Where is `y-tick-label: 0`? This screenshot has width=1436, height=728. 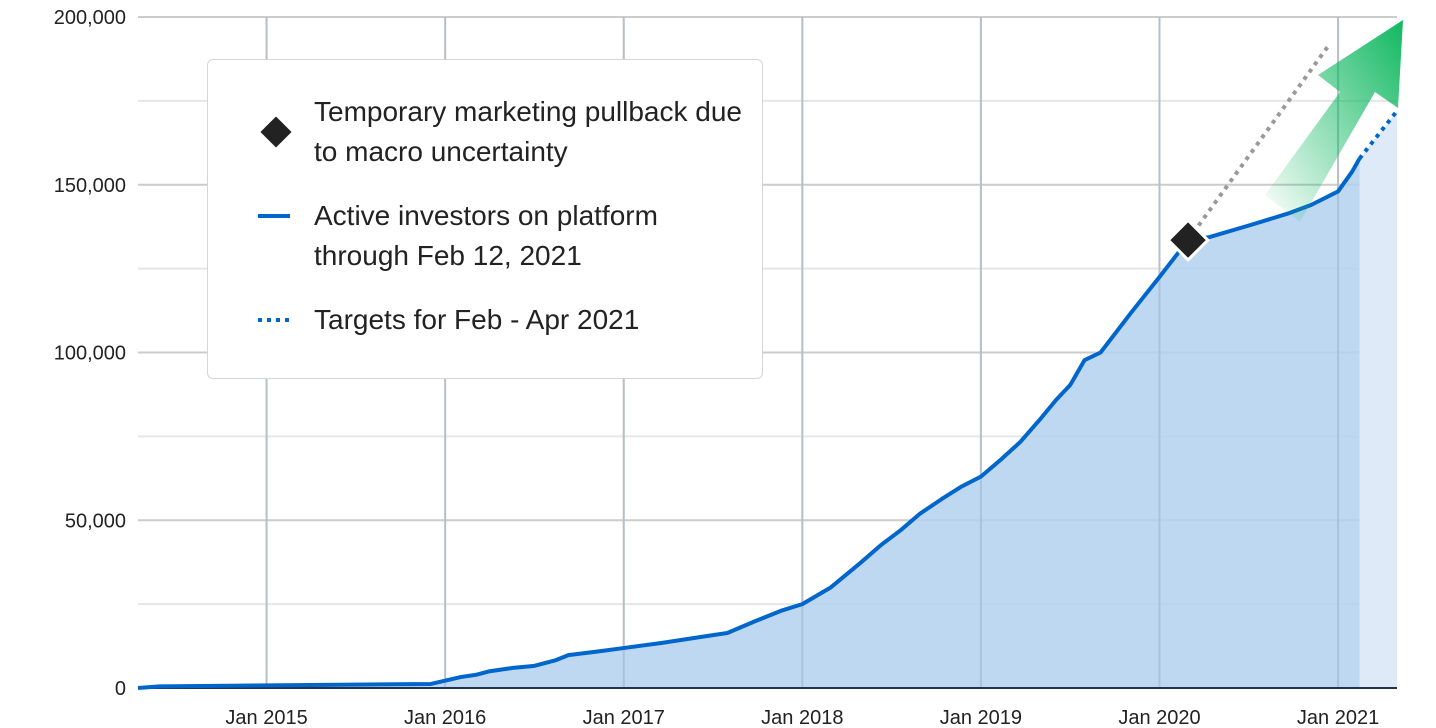 y-tick-label: 0 is located at coordinates (120, 689).